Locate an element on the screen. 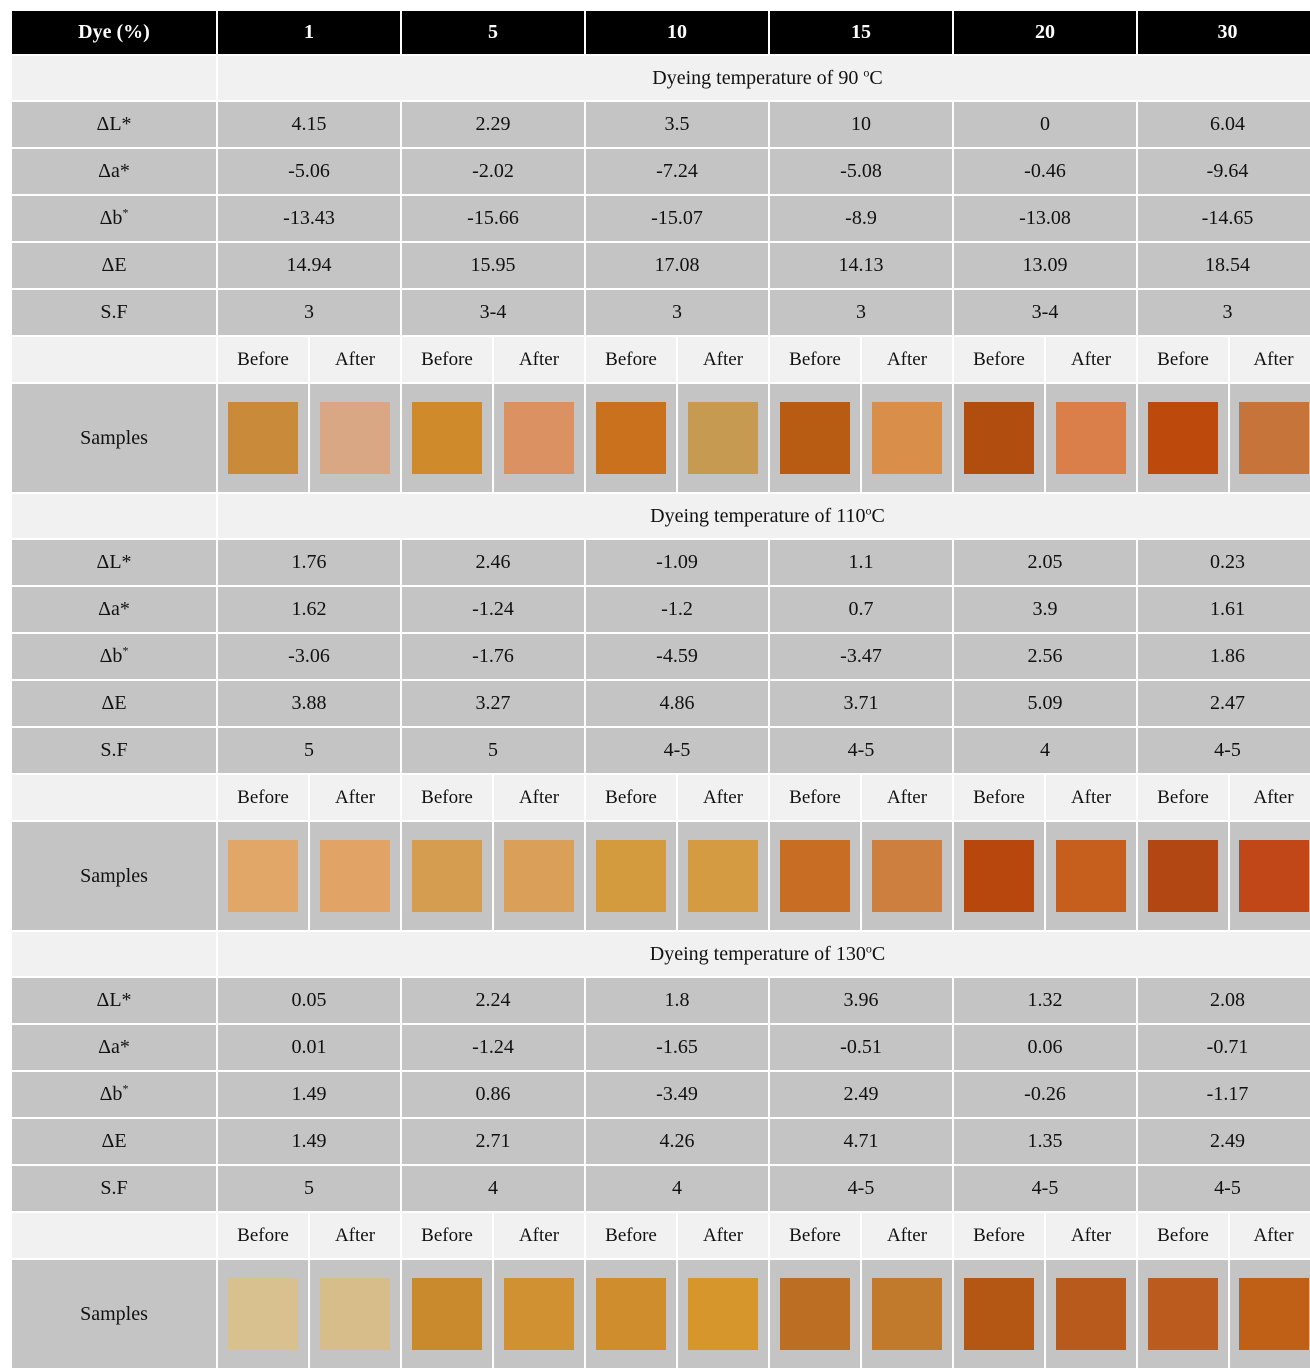  delta-l-value: 1.76 is located at coordinates (309, 563).